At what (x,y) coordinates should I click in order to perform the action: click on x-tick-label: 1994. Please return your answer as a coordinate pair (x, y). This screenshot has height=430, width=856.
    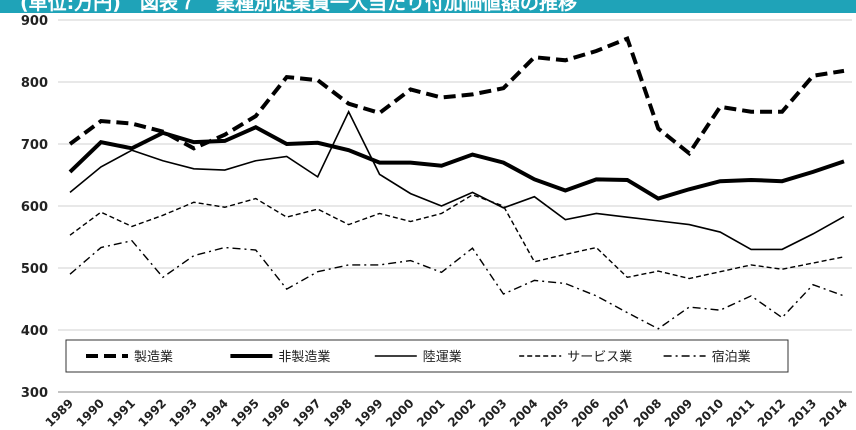
    Looking at the image, I should click on (214, 413).